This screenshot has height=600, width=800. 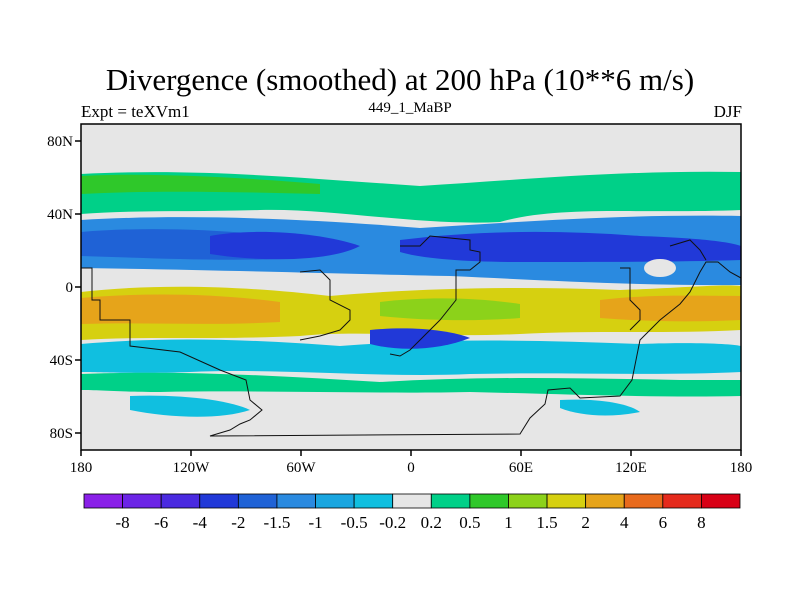 I want to click on experiment-label: Expt = teXVm1, so click(x=135, y=111).